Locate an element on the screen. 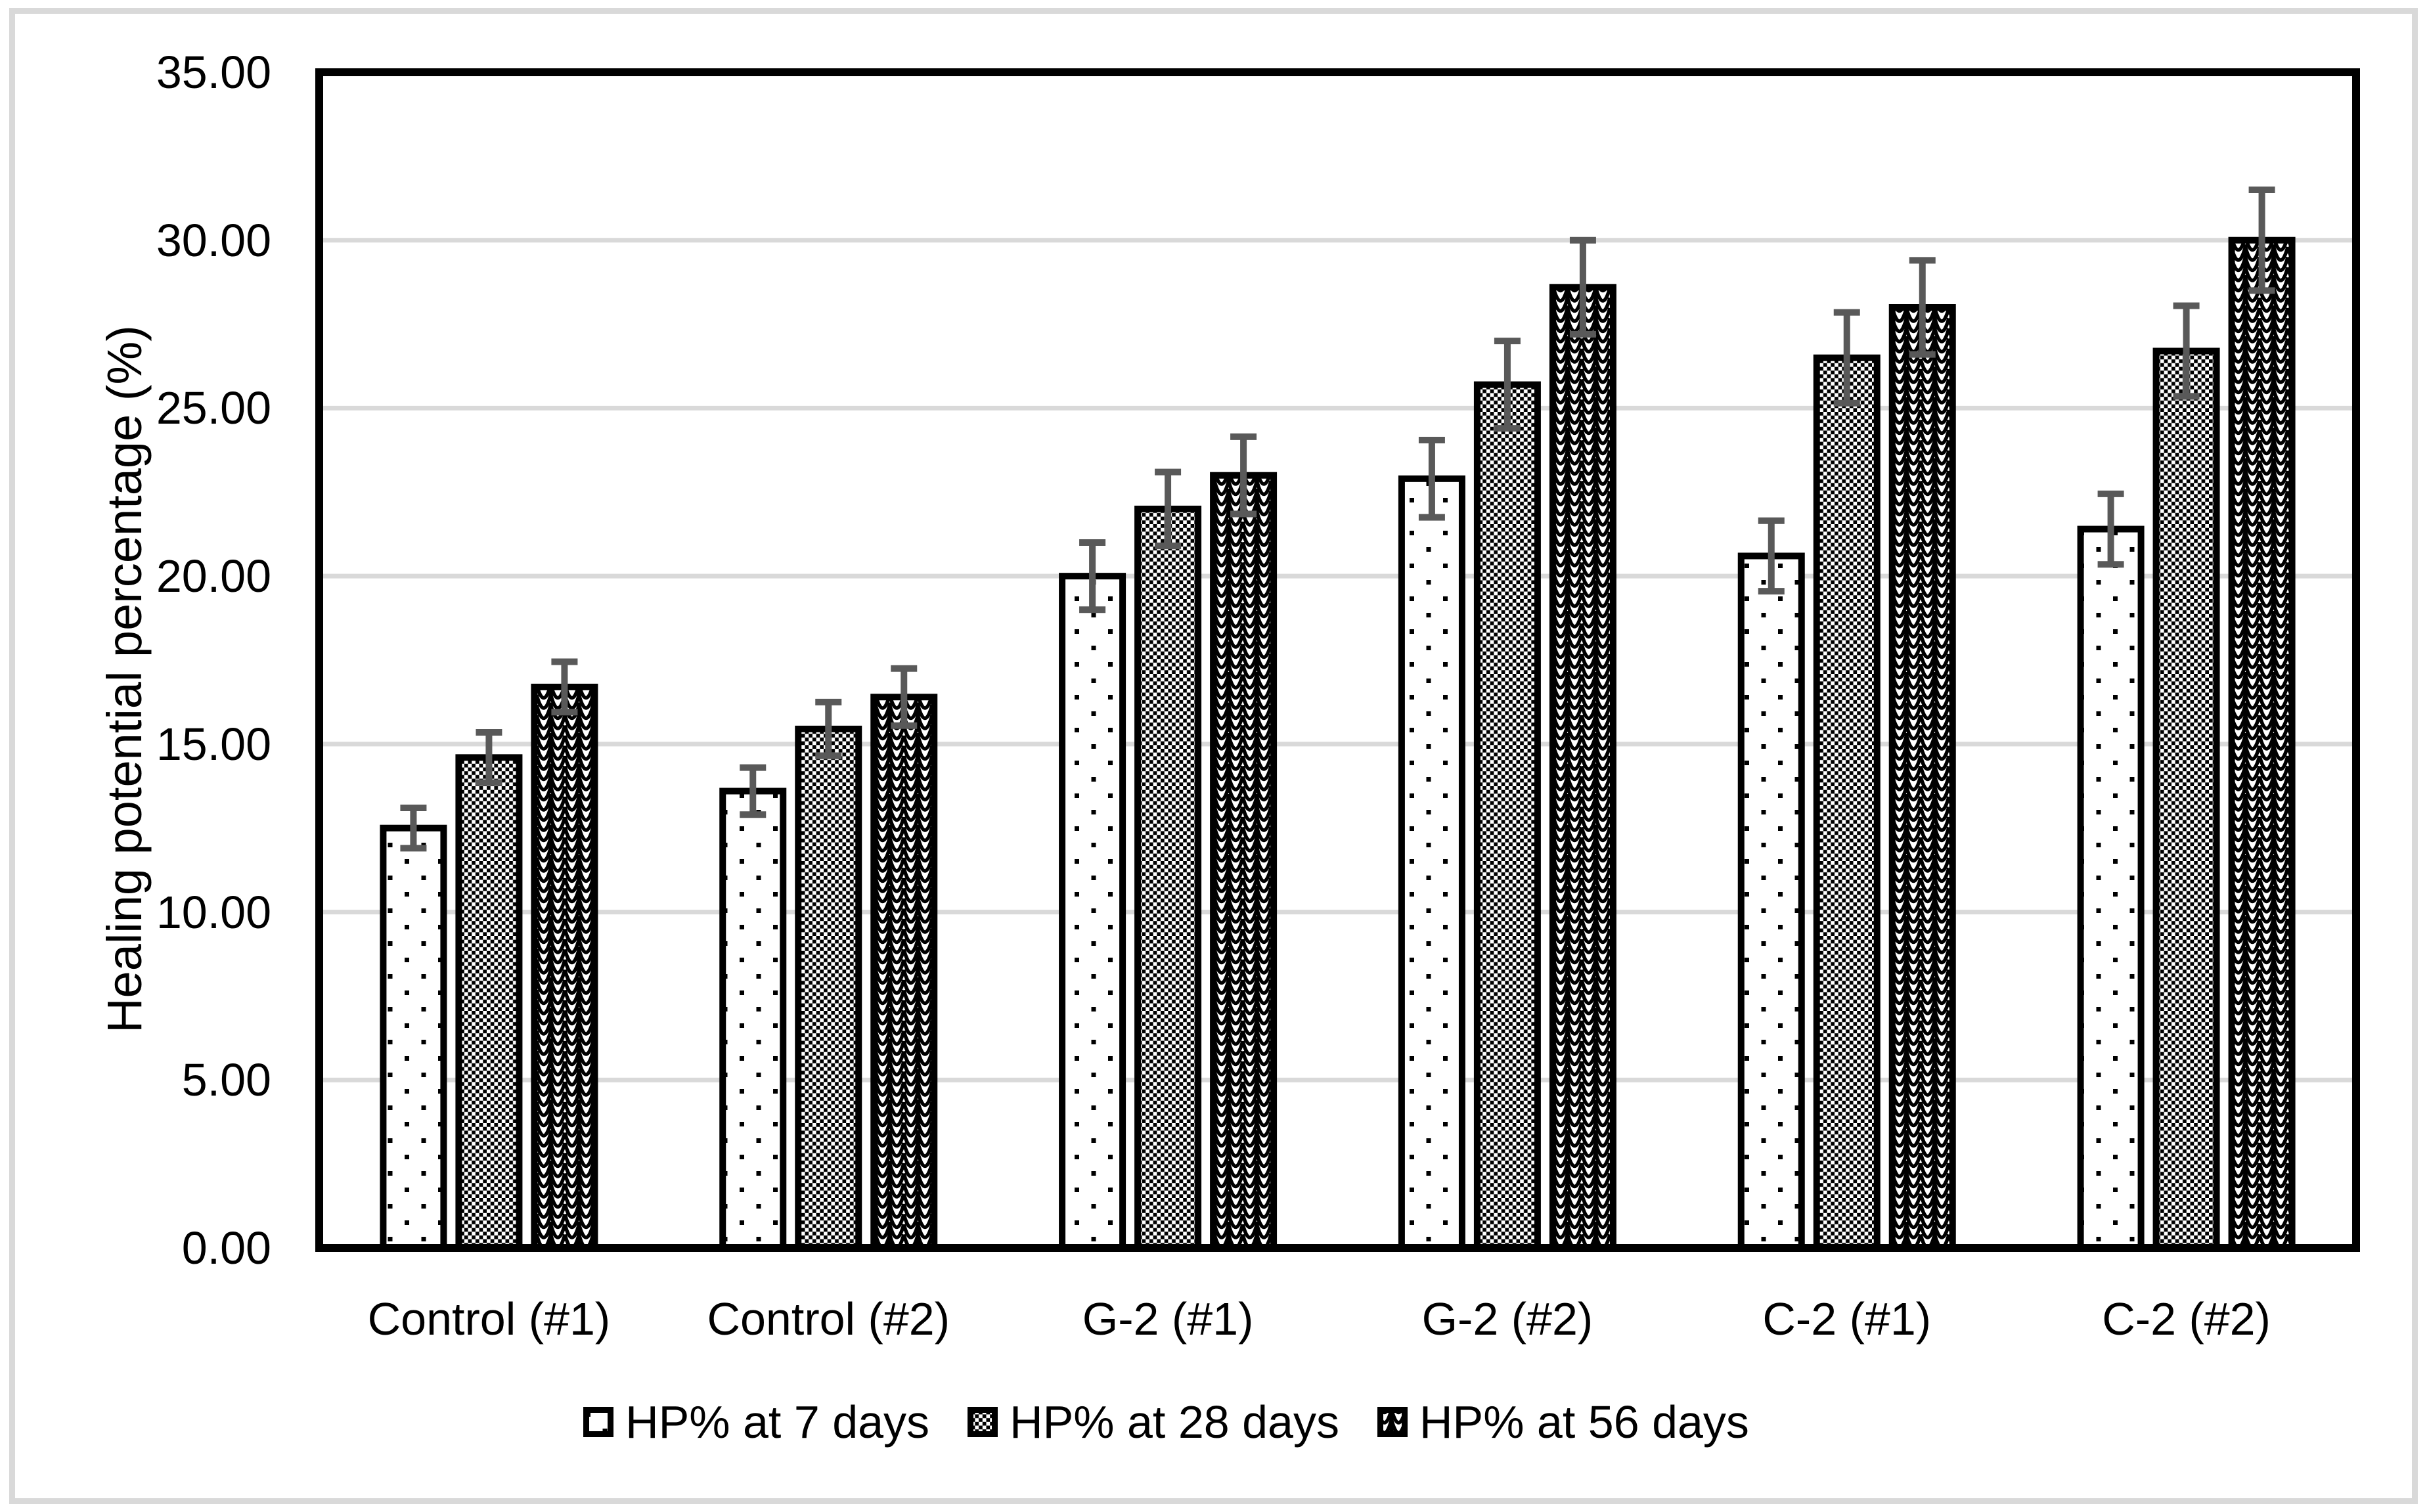  y-tick-label: 0.00 is located at coordinates (226, 1248).